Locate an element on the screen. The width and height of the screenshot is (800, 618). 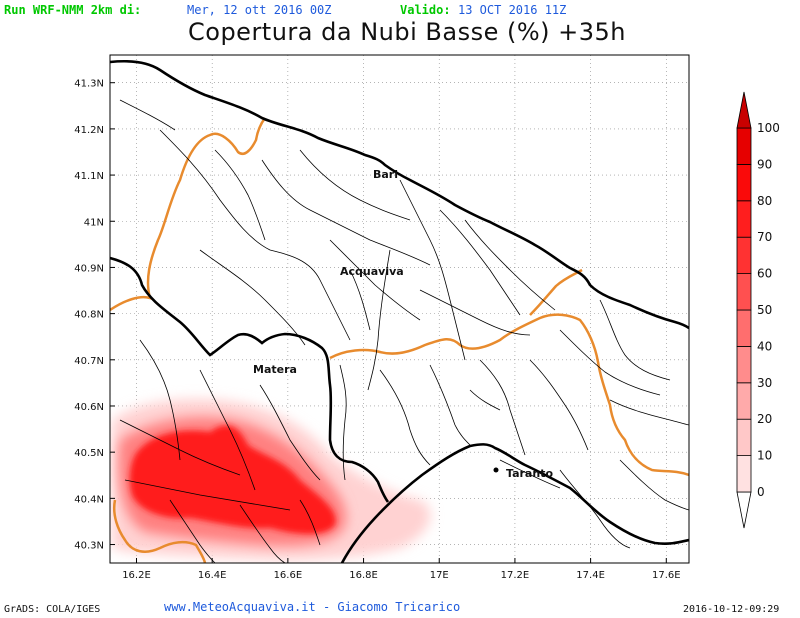
lat-tick-label: 41.2N is located at coordinates (89, 130).